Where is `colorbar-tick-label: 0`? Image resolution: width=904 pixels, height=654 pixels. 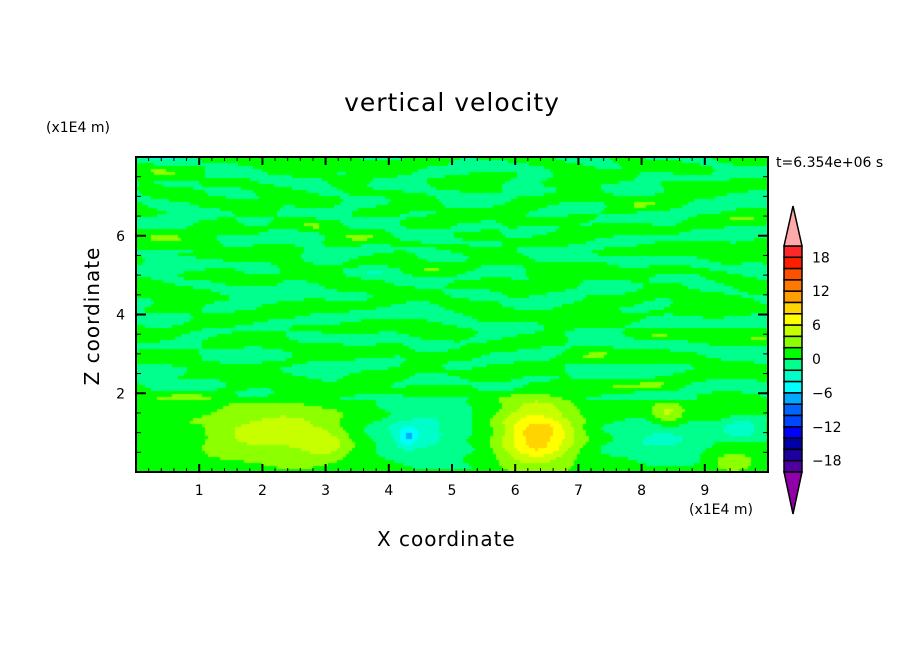 colorbar-tick-label: 0 is located at coordinates (816, 360).